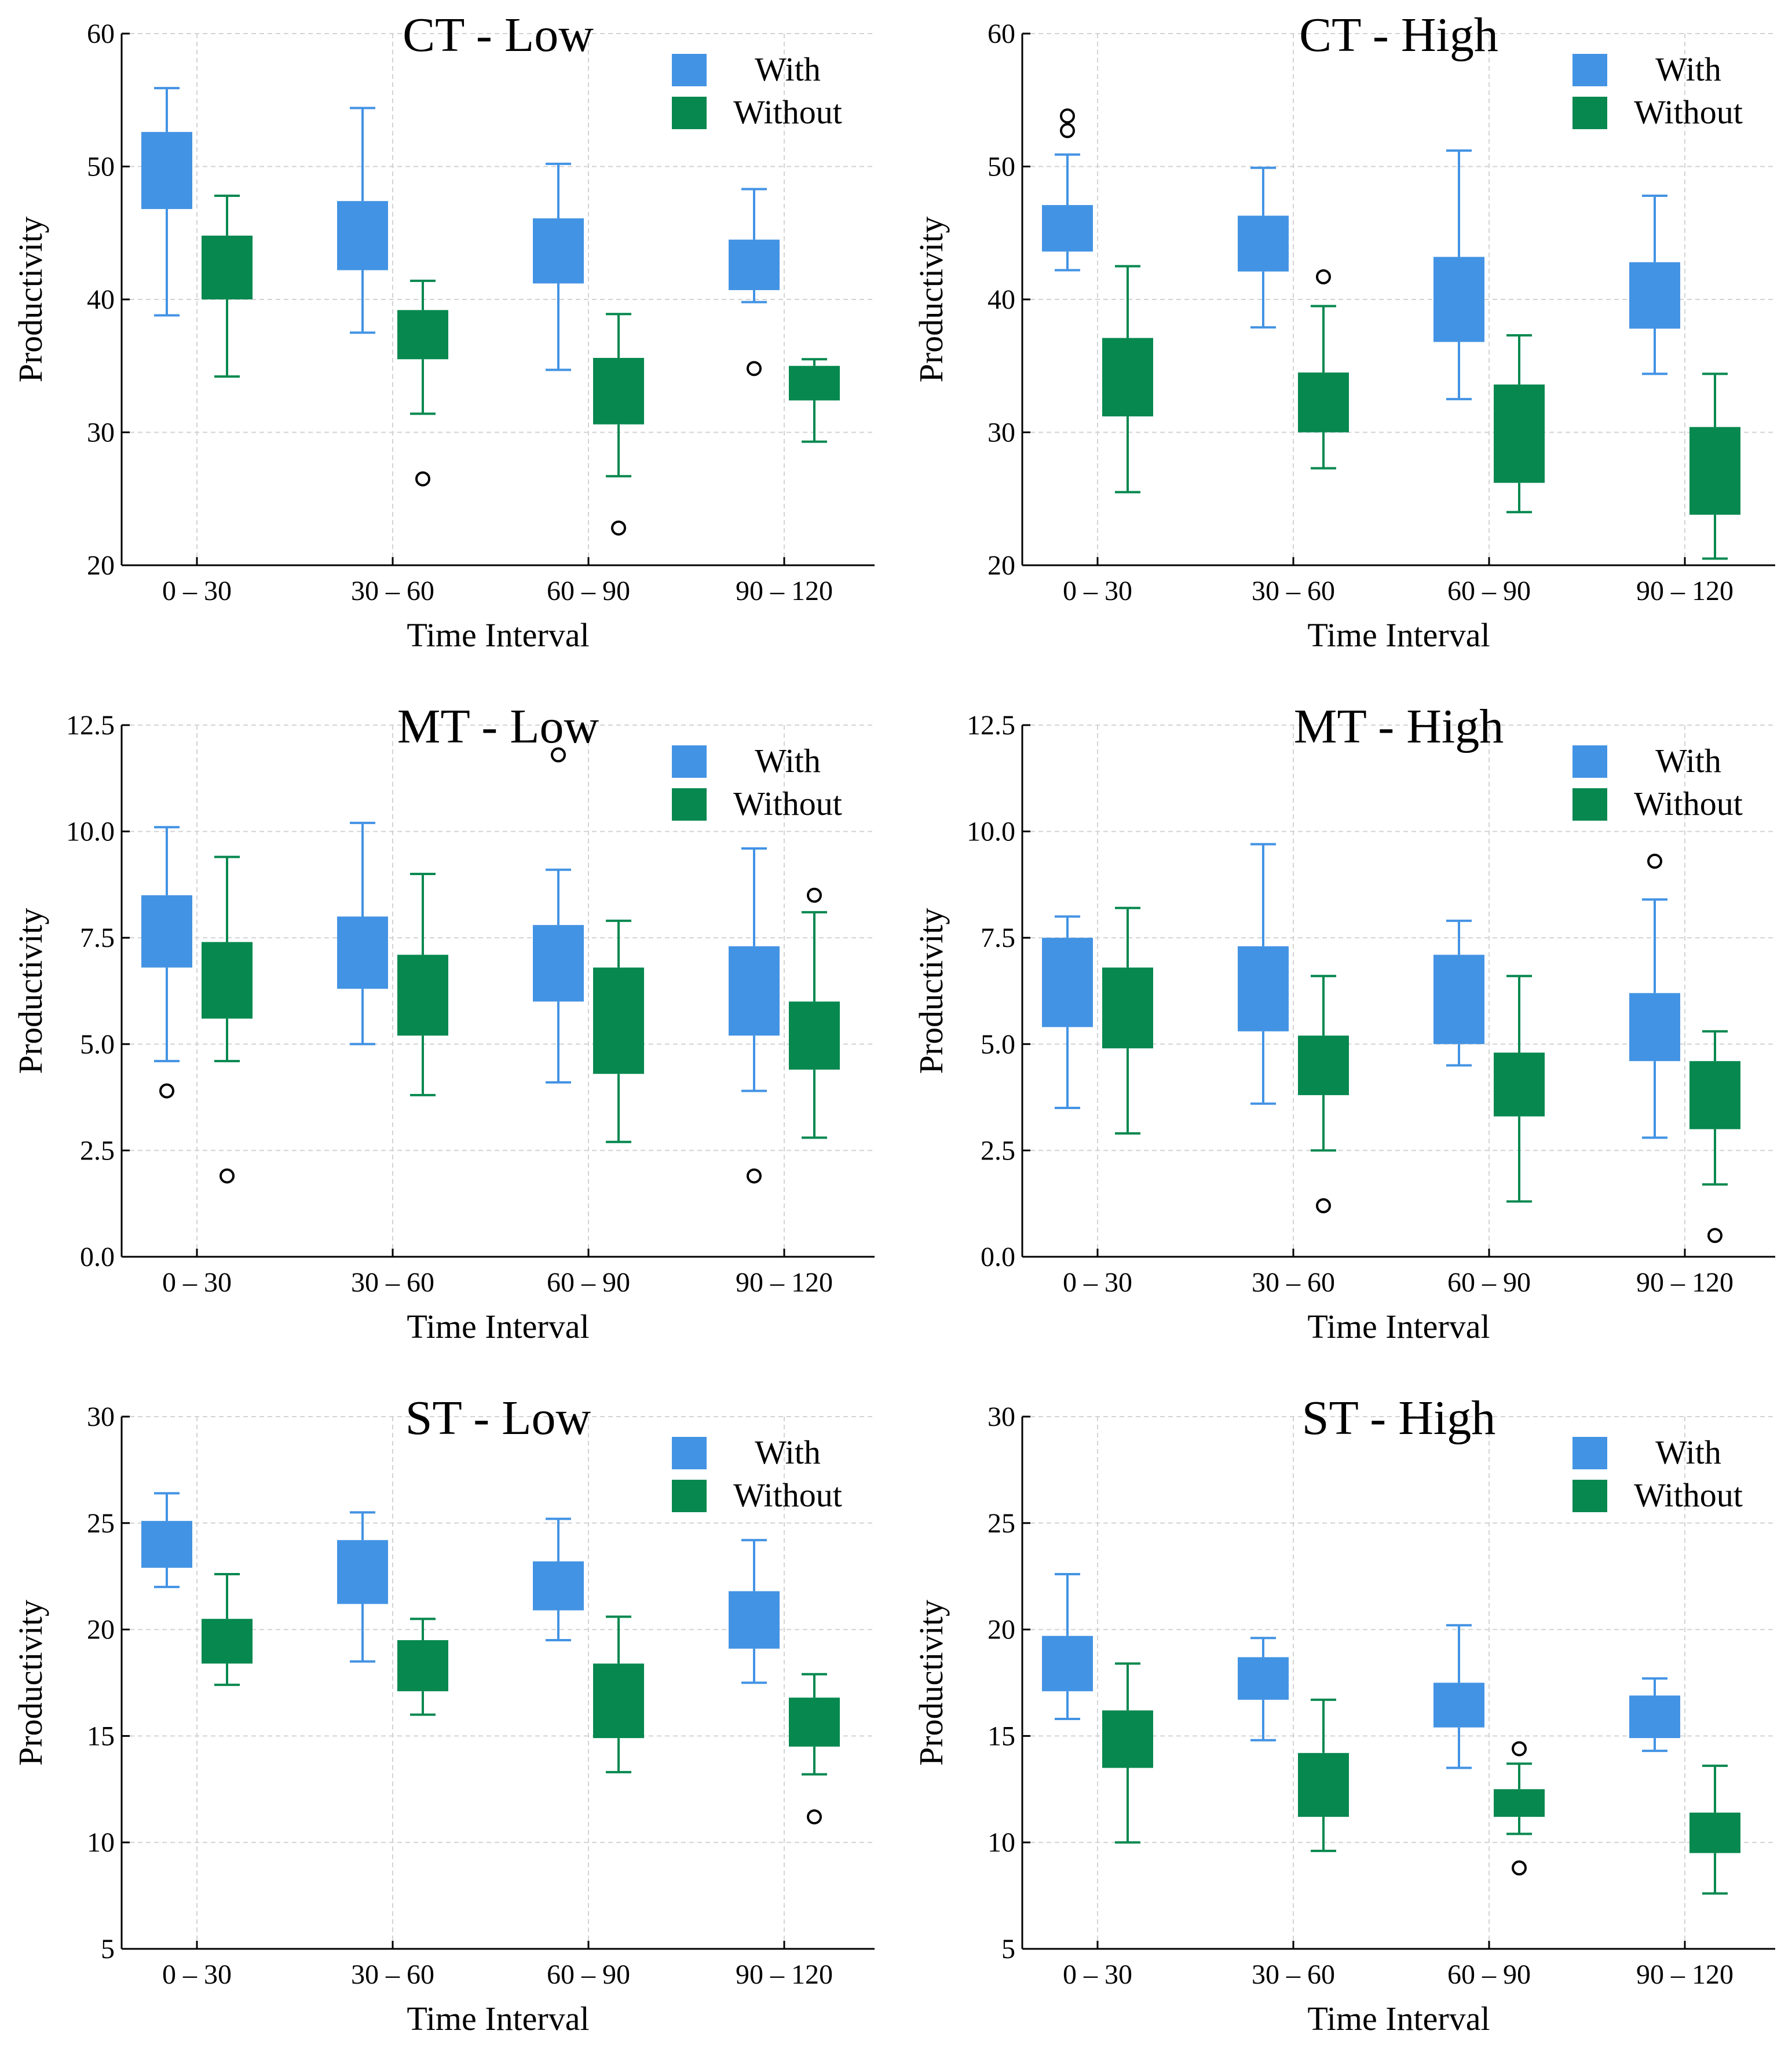 This screenshot has height=2056, width=1792. Describe the element at coordinates (998, 1151) in the screenshot. I see `y-tick-label: 2.5` at that location.